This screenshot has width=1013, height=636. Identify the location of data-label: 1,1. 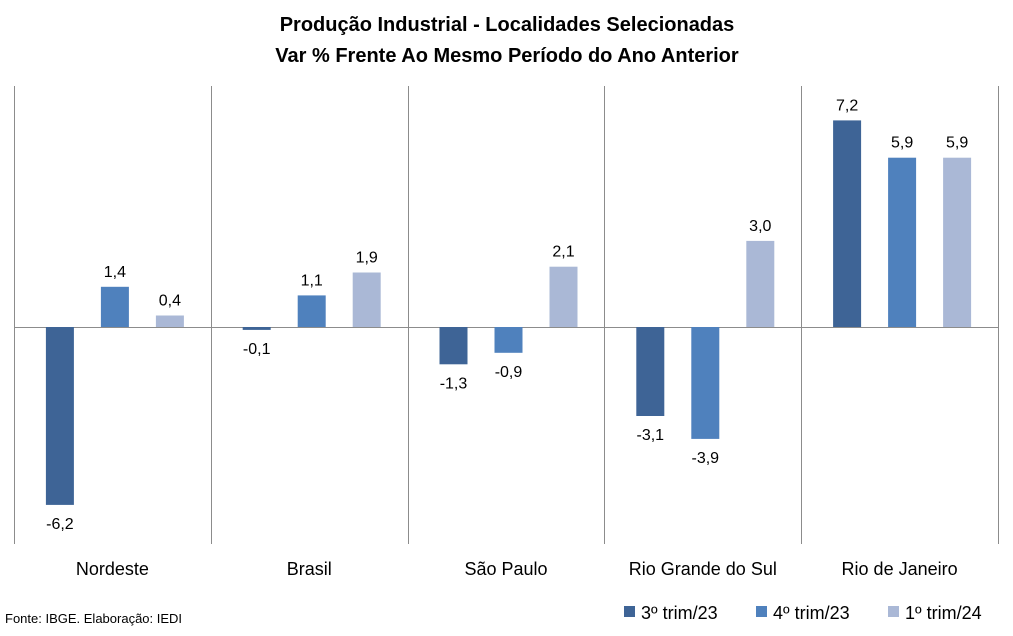
(312, 280).